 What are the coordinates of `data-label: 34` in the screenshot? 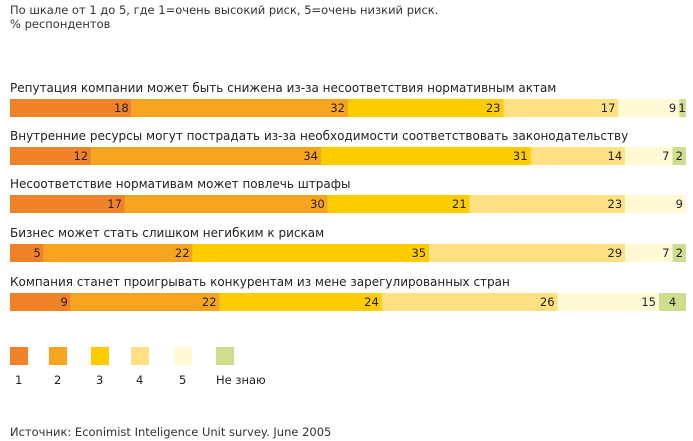 It's located at (310, 156).